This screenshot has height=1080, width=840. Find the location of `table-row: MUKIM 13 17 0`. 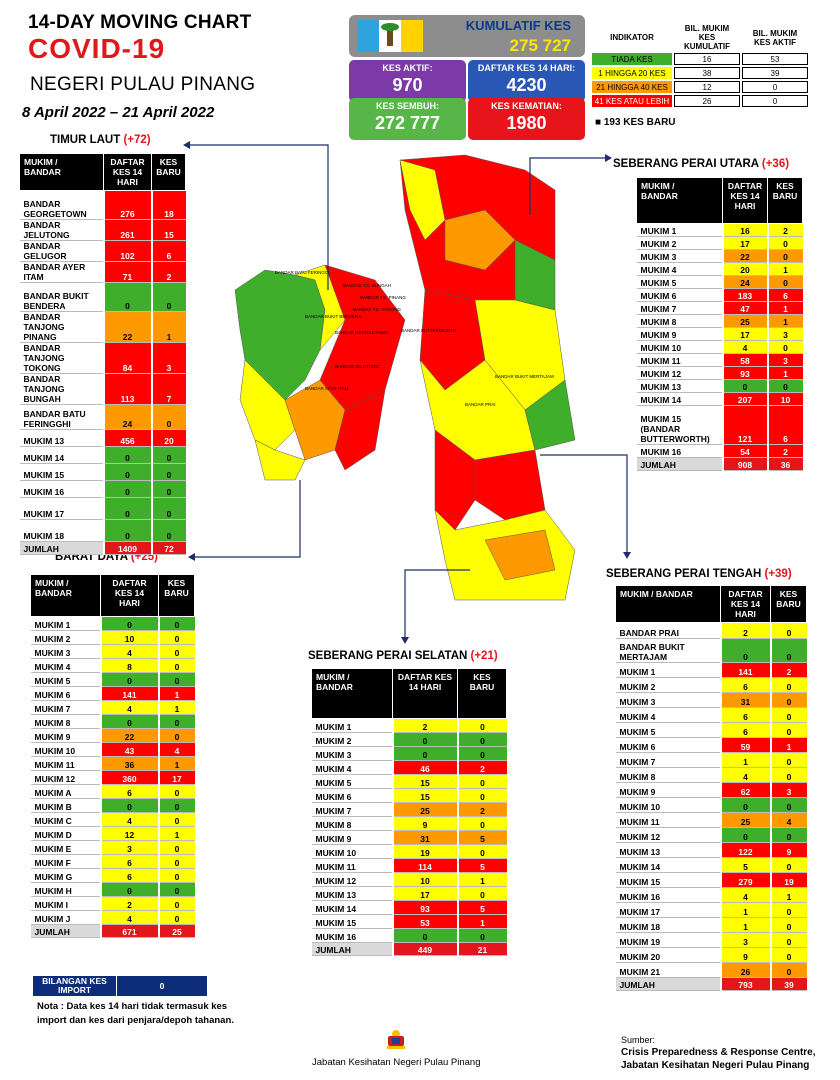

table-row: MUKIM 13 17 0 is located at coordinates (409, 893).